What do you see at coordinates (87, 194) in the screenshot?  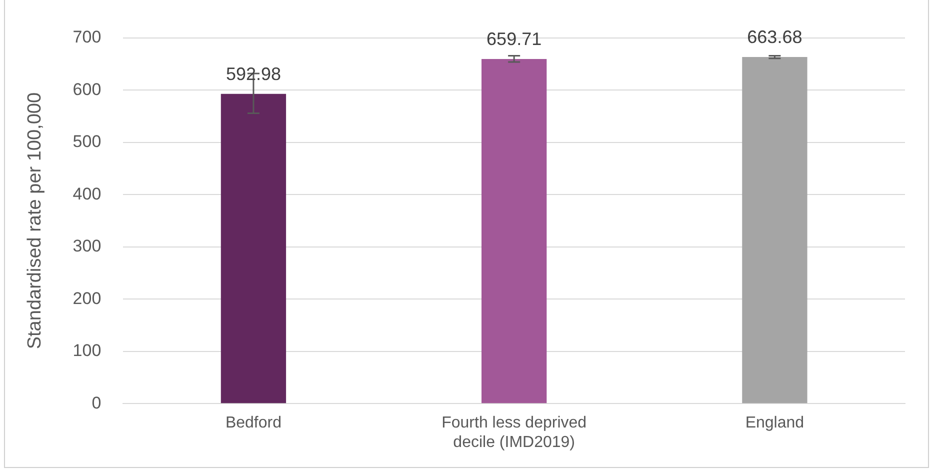 I see `y-tick-label: 400` at bounding box center [87, 194].